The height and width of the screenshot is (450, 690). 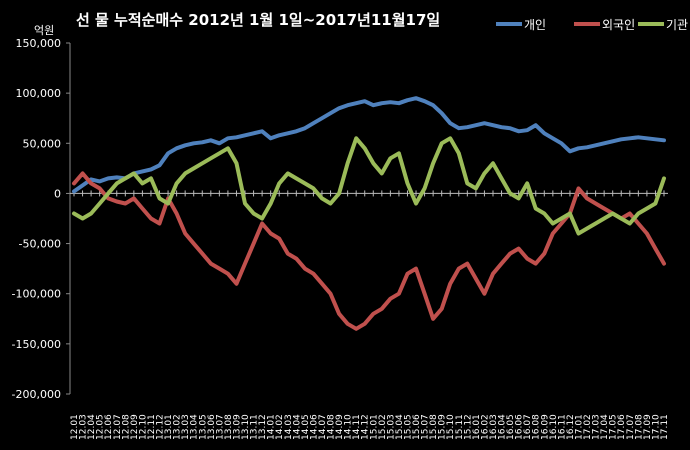 What do you see at coordinates (152, 427) in the screenshot?
I see `x-tick-label: 12.11` at bounding box center [152, 427].